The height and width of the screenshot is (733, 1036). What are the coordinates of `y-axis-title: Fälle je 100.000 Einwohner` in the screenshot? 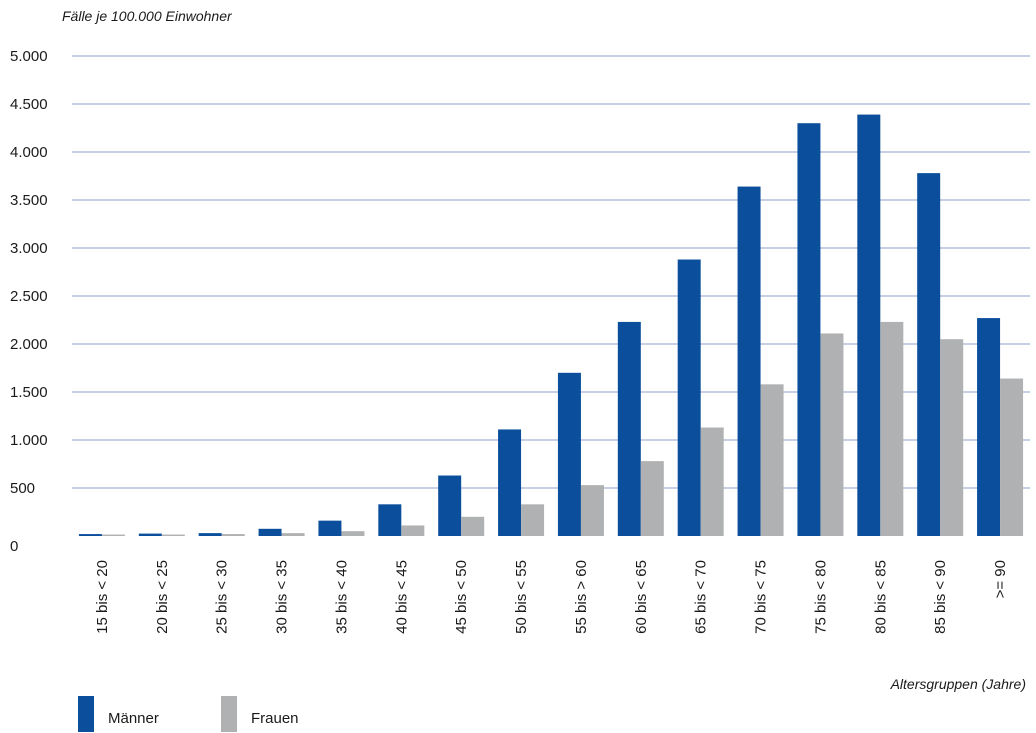 It's located at (147, 16).